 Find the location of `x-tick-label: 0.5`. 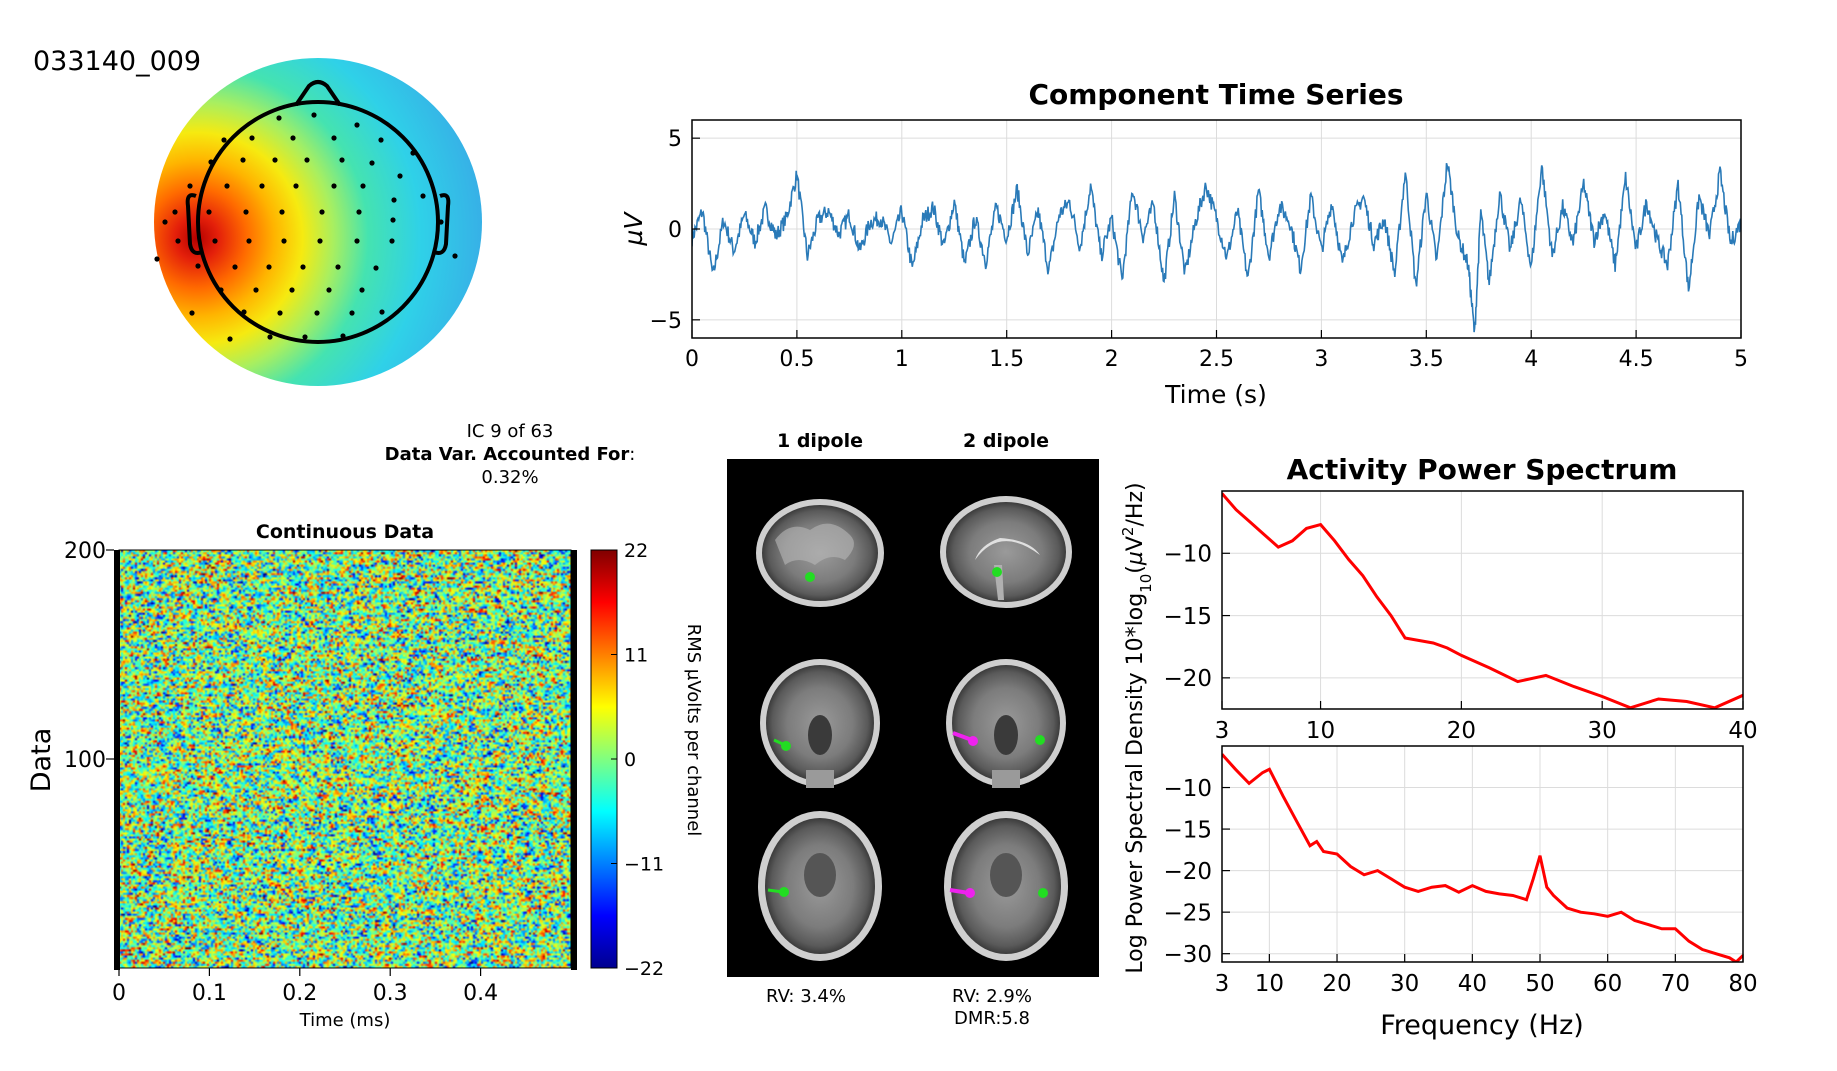

x-tick-label: 0.5 is located at coordinates (796, 359).